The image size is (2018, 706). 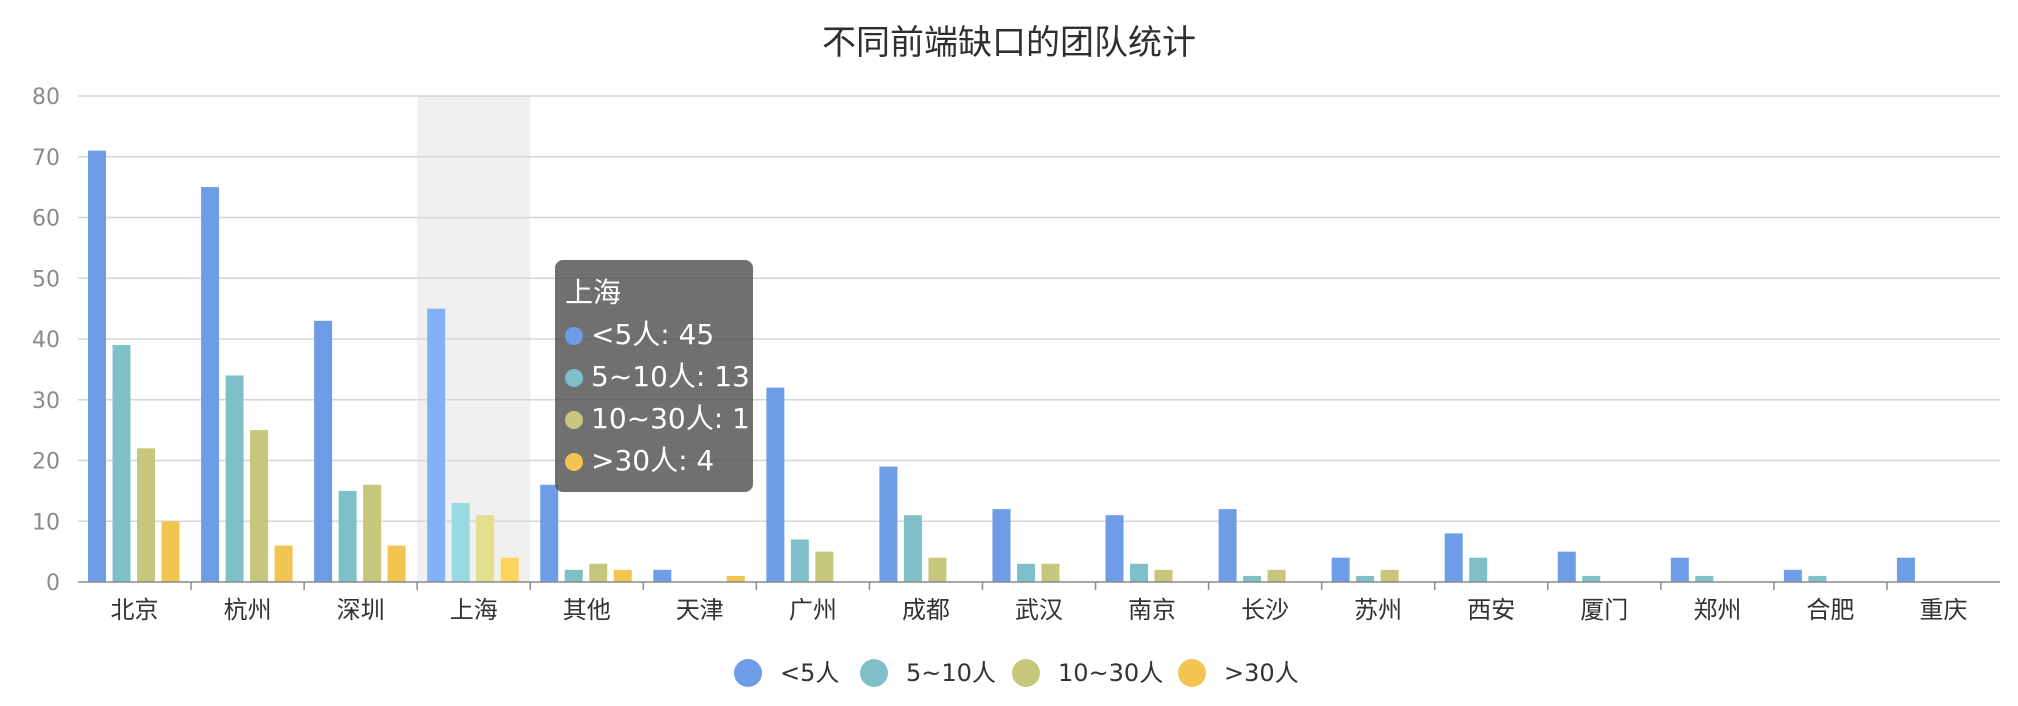 What do you see at coordinates (926, 610) in the screenshot?
I see `x-tick-label: 成都` at bounding box center [926, 610].